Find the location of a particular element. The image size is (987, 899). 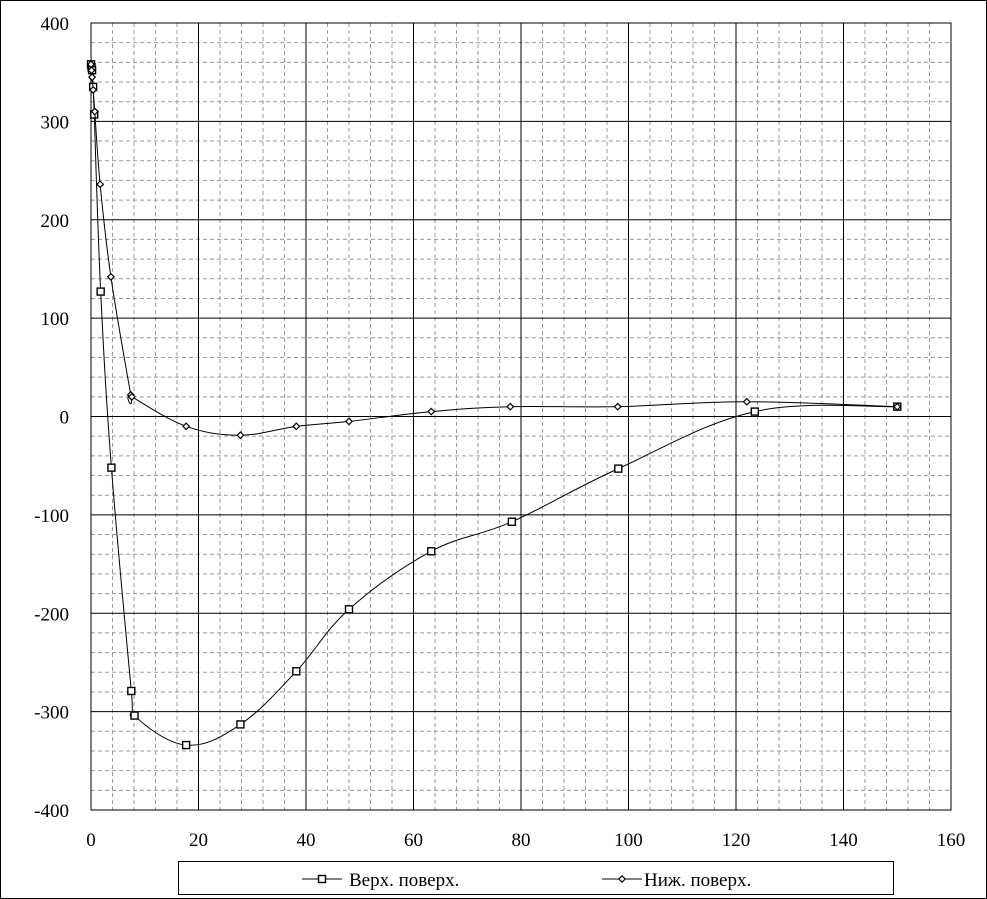

legend: Верх. поверх. Ниж. поверх. is located at coordinates (536, 878).